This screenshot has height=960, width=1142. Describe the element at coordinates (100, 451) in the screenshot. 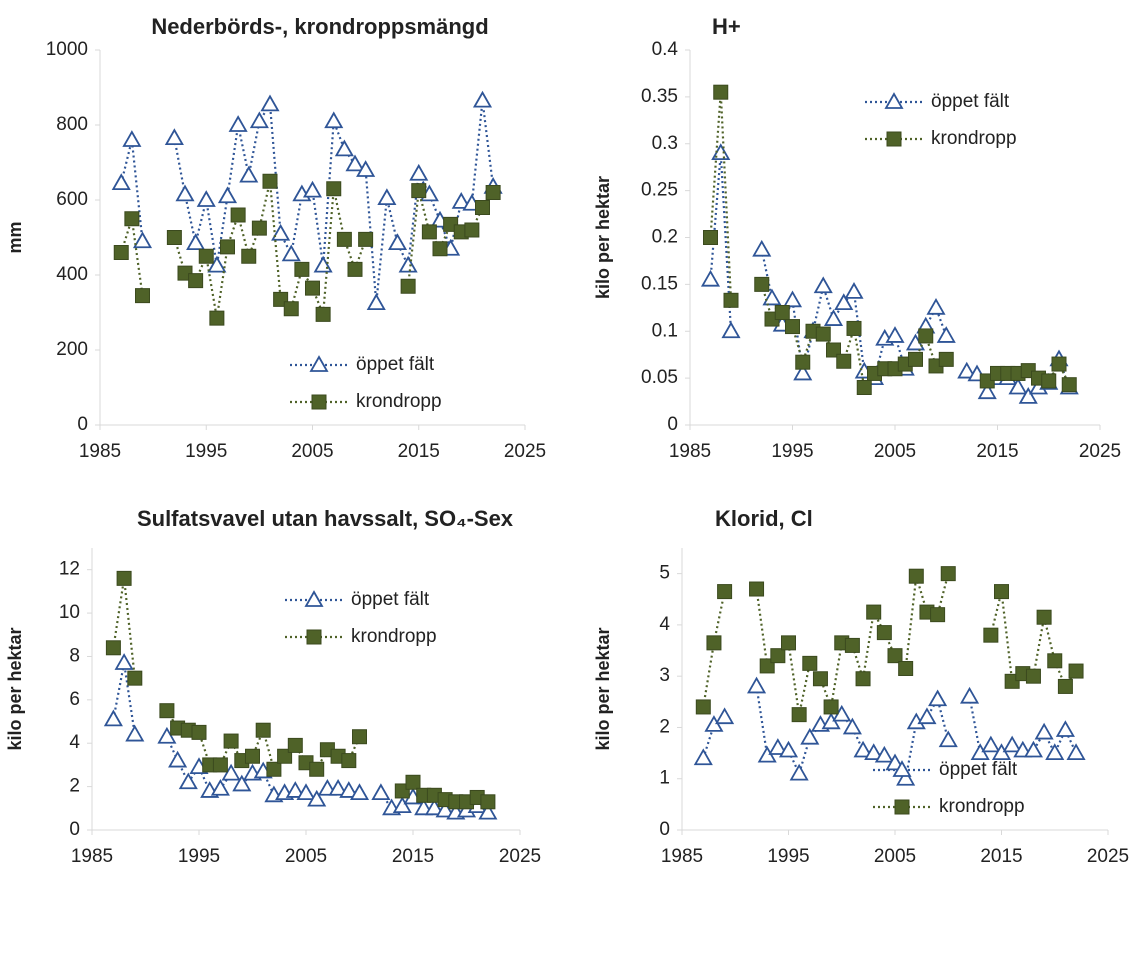

I see `x-tick-label: 1985` at that location.